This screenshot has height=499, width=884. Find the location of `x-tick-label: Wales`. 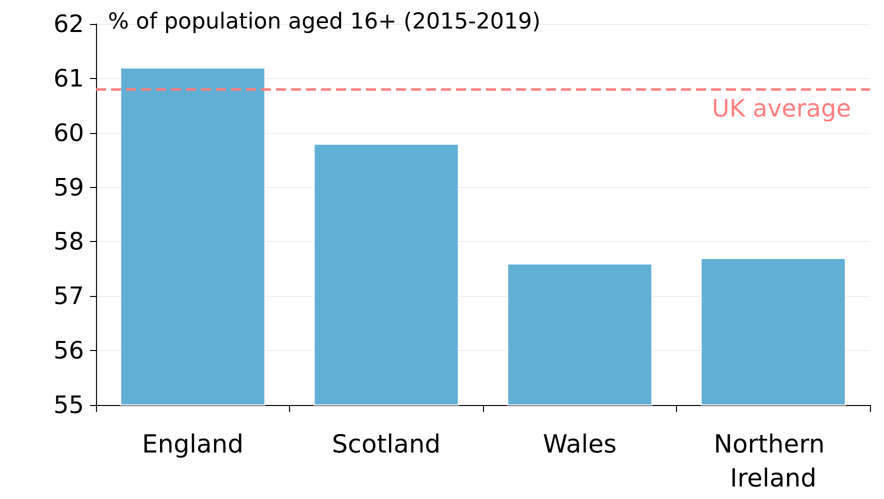

x-tick-label: Wales is located at coordinates (579, 444).